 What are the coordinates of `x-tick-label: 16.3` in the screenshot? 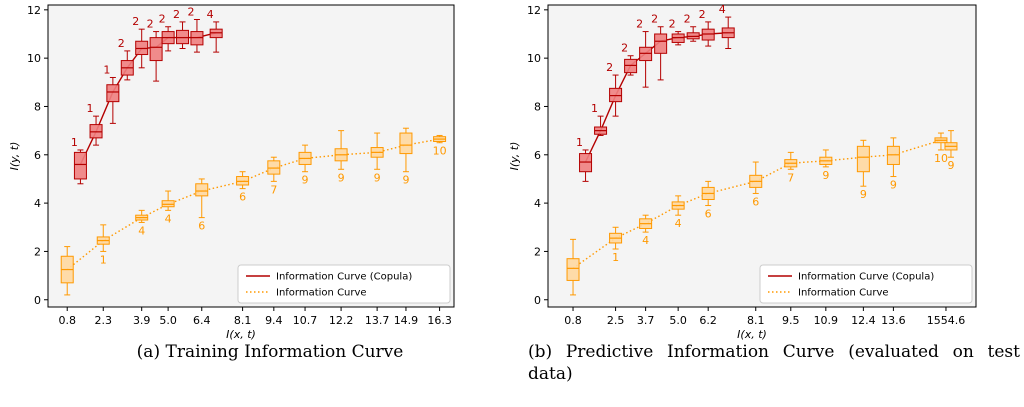 It's located at (439, 320).